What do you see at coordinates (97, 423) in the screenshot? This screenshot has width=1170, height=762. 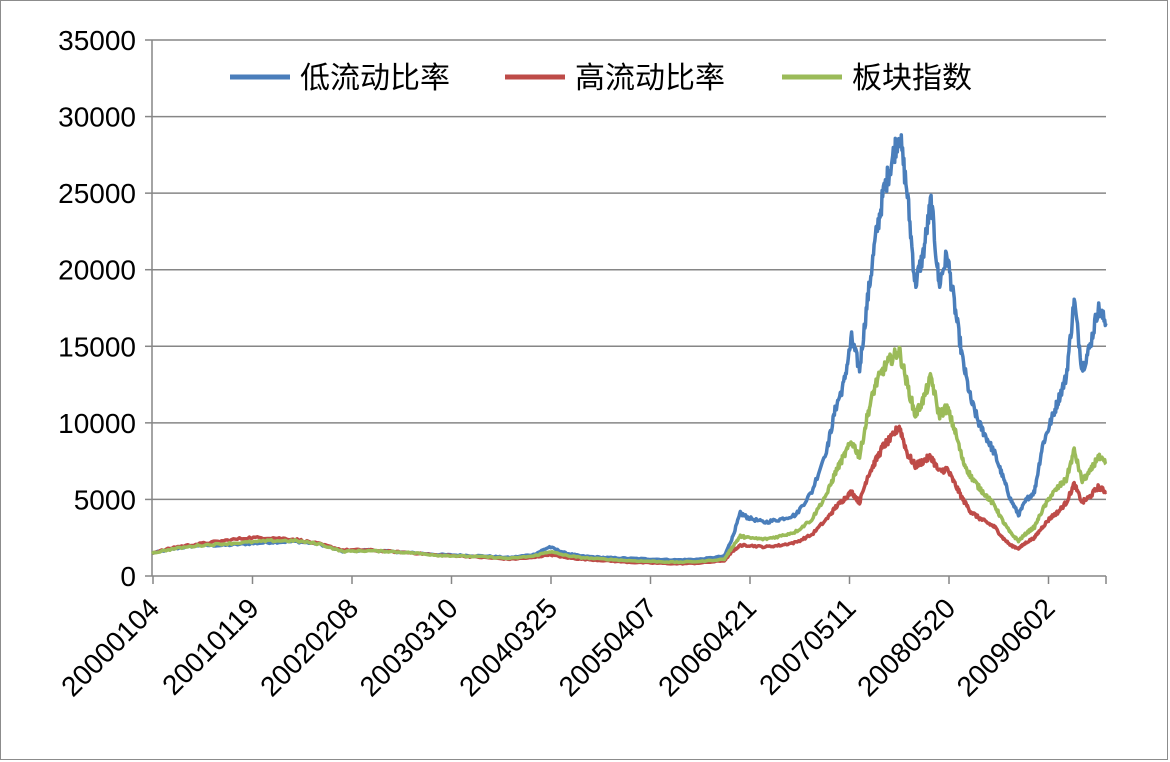 I see `y-tick-label: 10000` at bounding box center [97, 423].